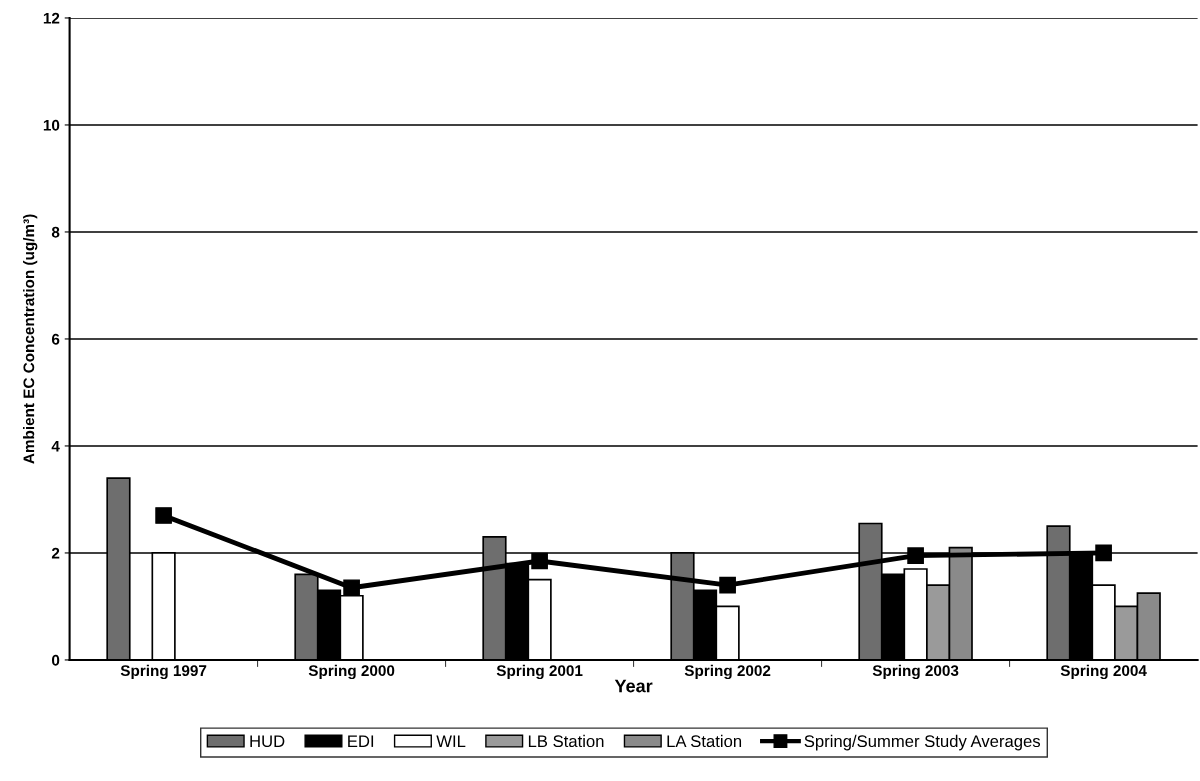  Describe the element at coordinates (361, 741) in the screenshot. I see `legend-label: EDI` at that location.